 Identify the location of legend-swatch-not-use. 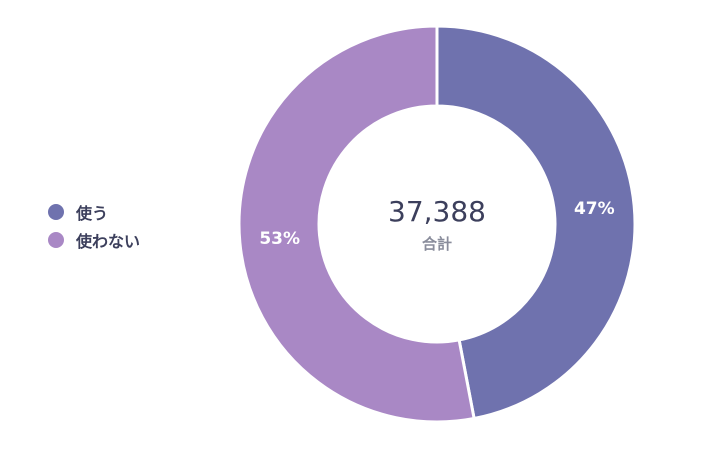
(56, 240).